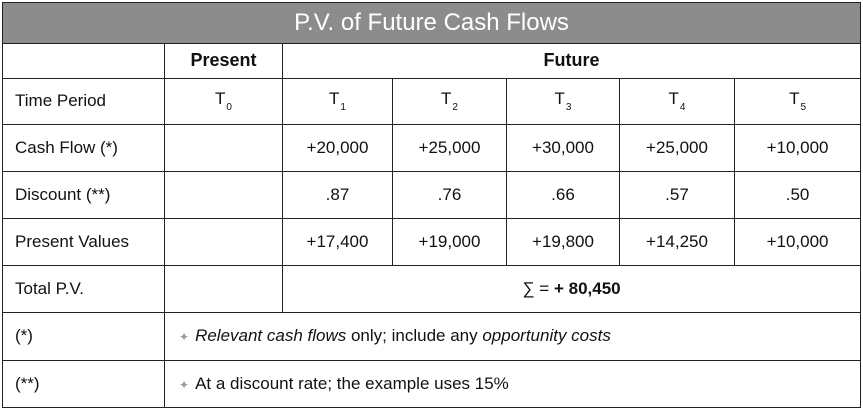 Image resolution: width=863 pixels, height=410 pixels. I want to click on total-value-cell: ∑ = + 80,450, so click(571, 289).